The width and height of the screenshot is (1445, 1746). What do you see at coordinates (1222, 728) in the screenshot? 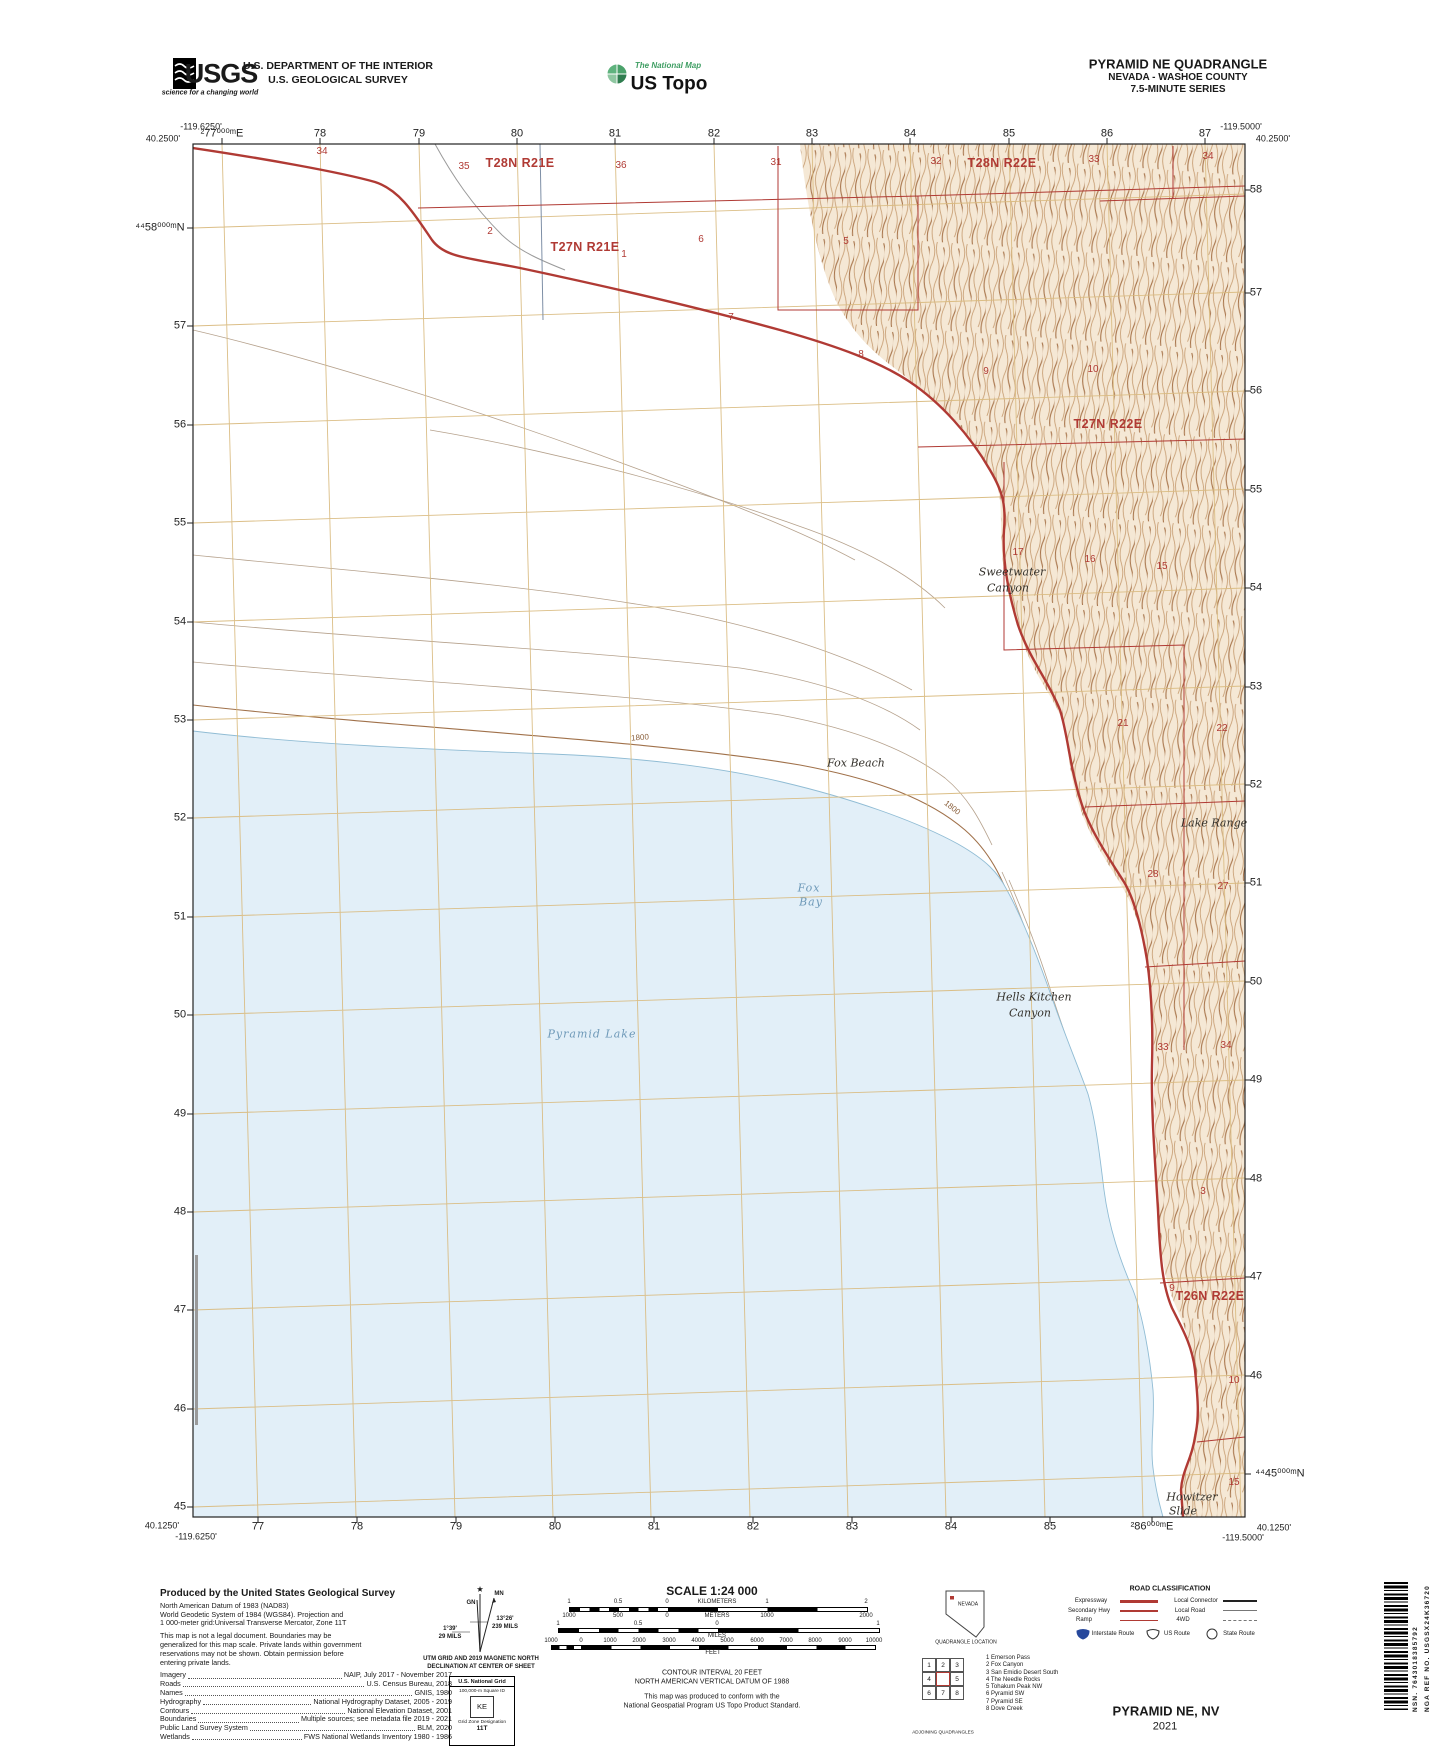
I see `section-number: 22` at bounding box center [1222, 728].